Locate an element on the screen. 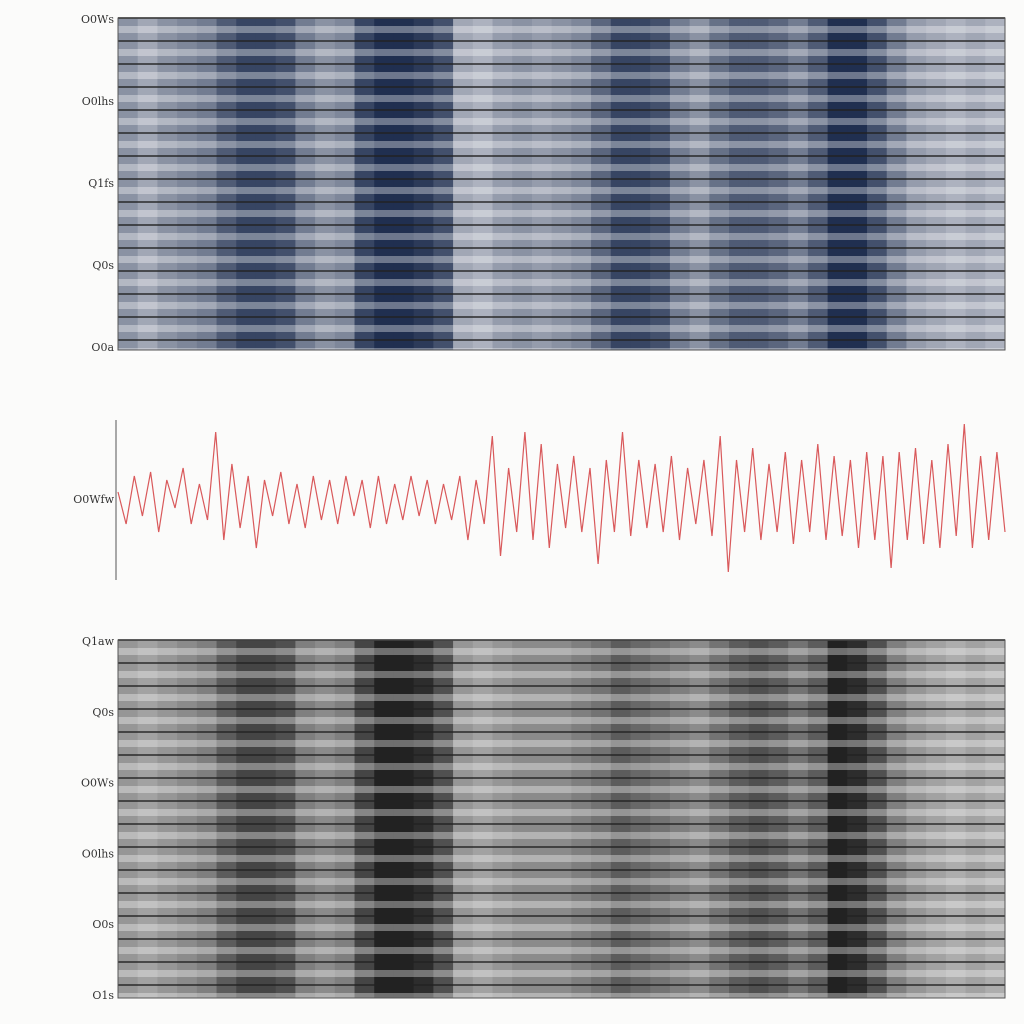  row-label: Q1aw is located at coordinates (98, 641).